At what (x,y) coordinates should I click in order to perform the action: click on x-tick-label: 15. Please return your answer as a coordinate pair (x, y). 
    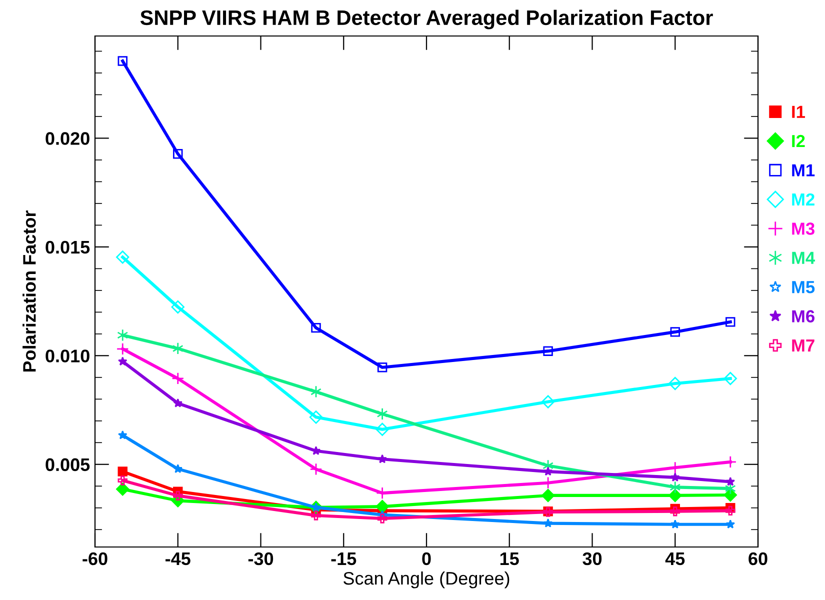
    Looking at the image, I should click on (509, 559).